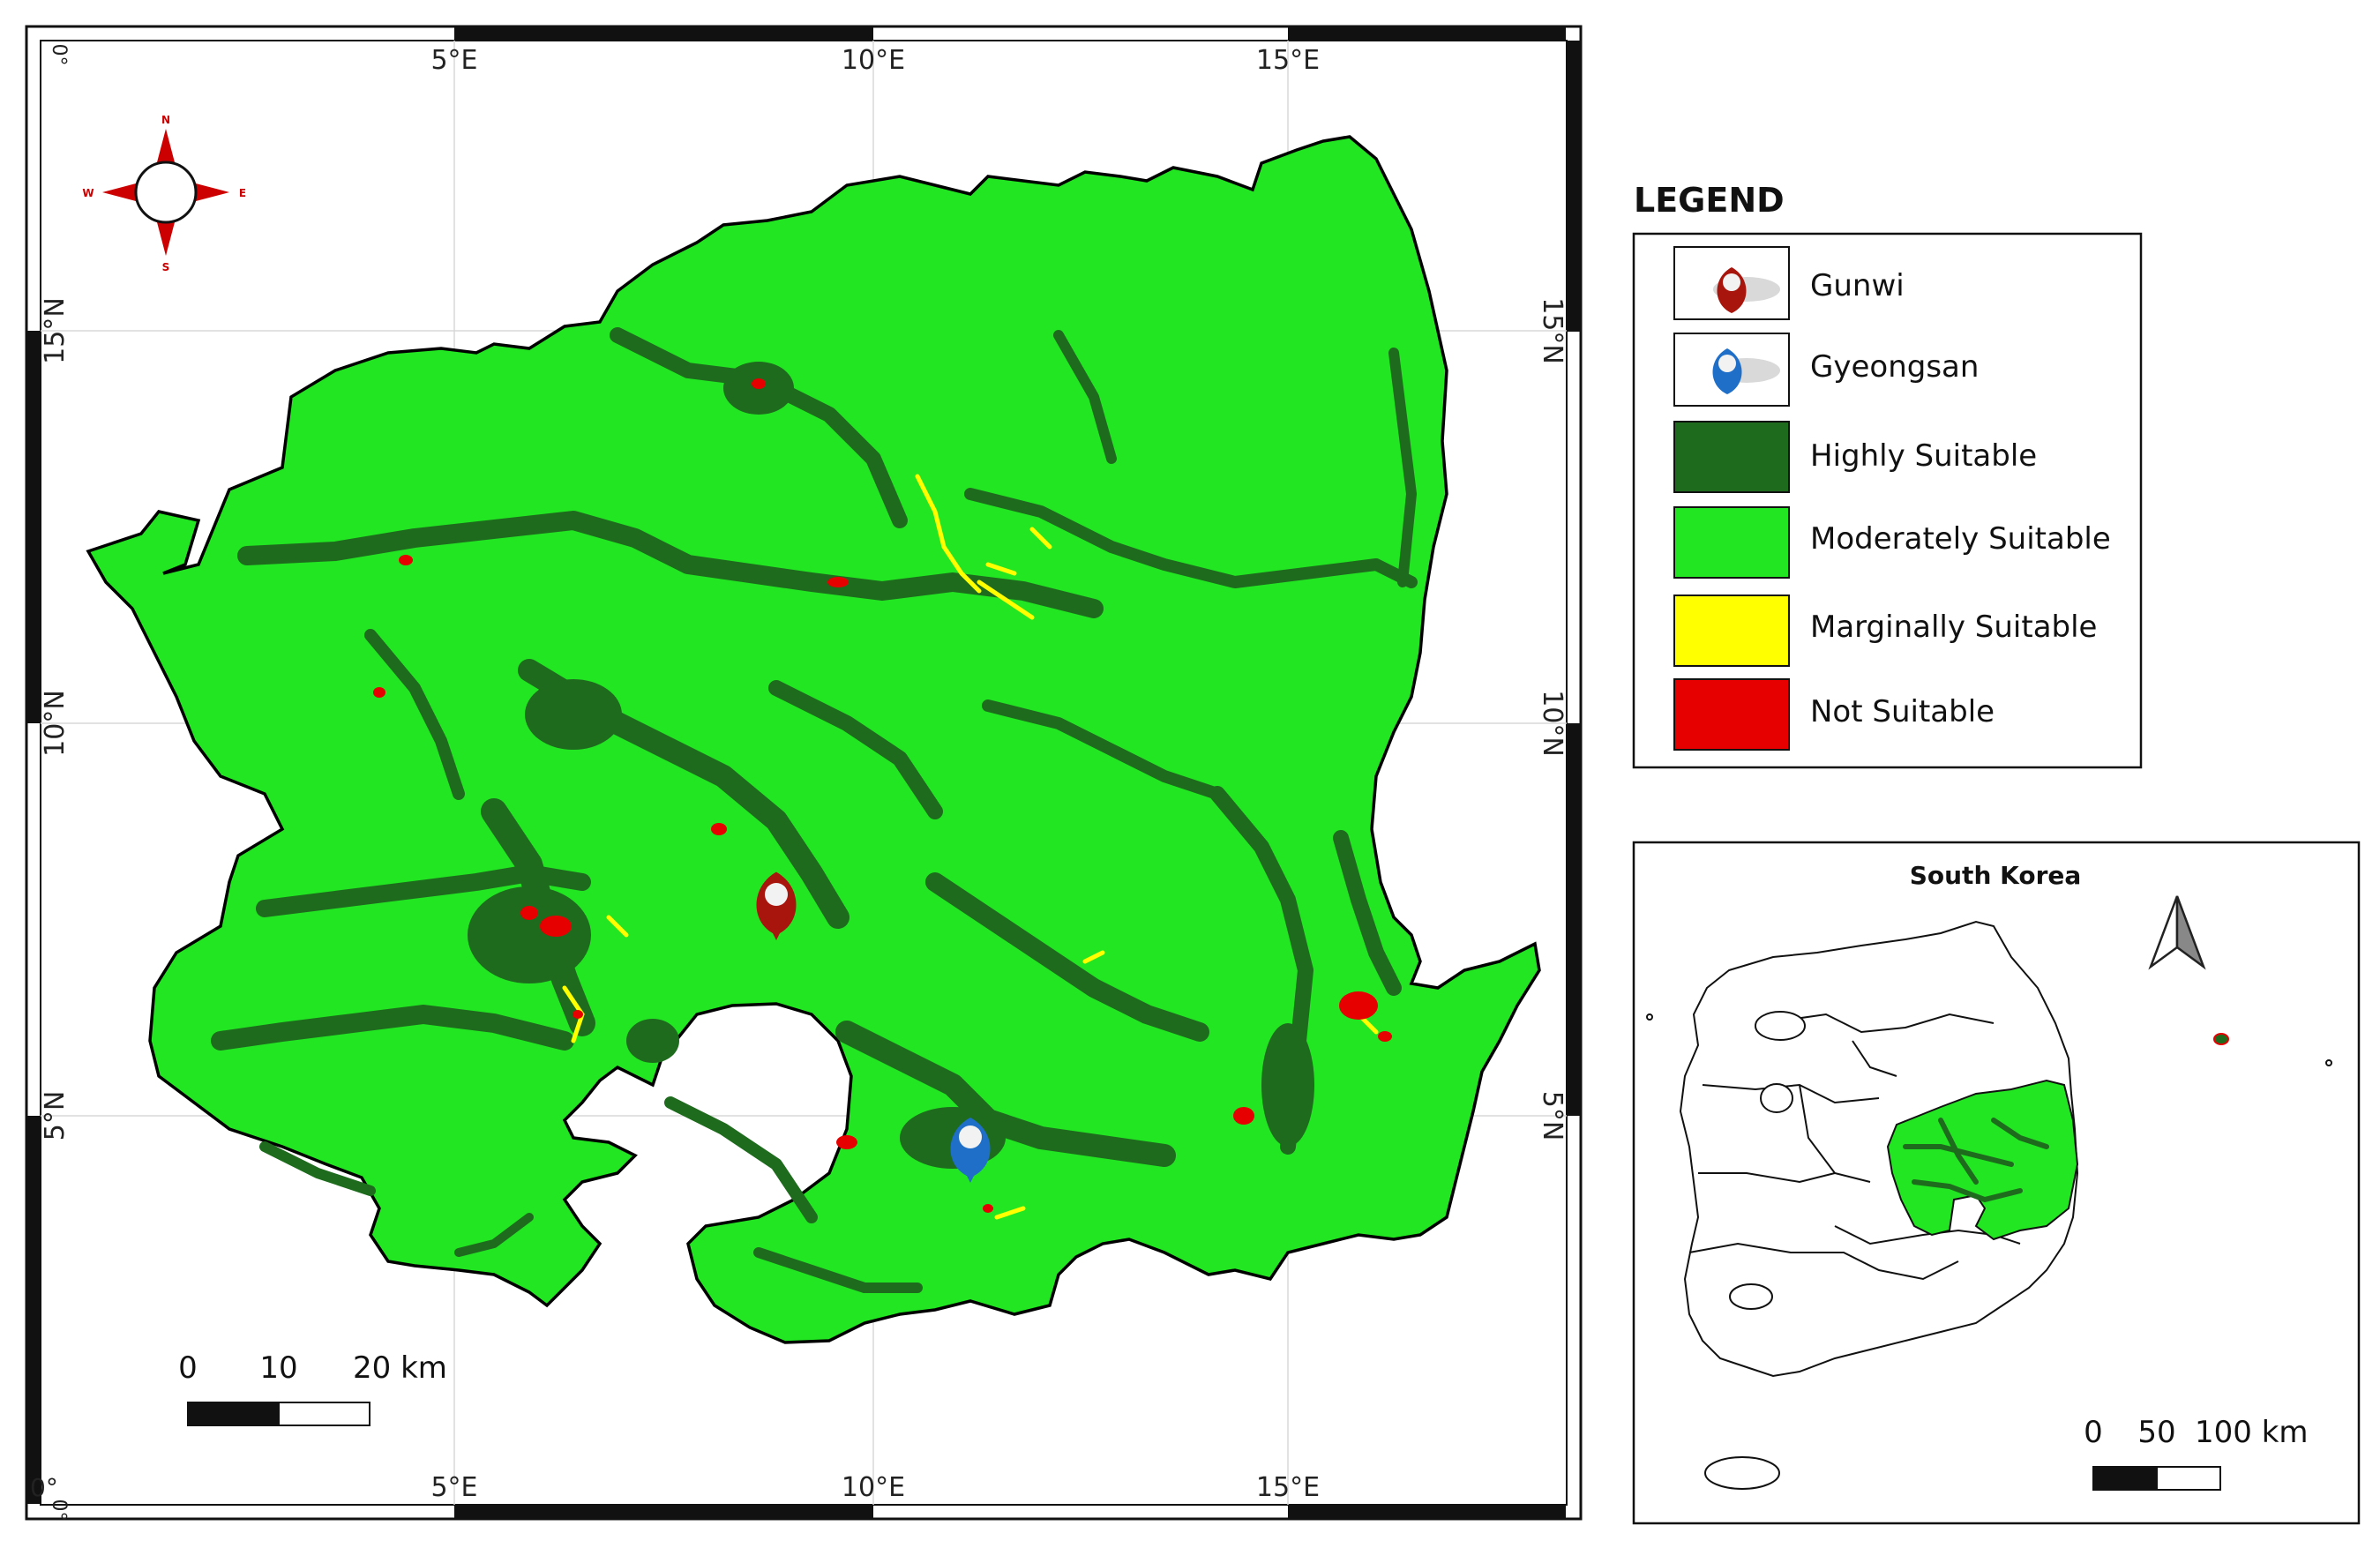 This screenshot has width=2380, height=1548. Describe the element at coordinates (188, 1368) in the screenshot. I see `main-scale-label-0: 0` at that location.